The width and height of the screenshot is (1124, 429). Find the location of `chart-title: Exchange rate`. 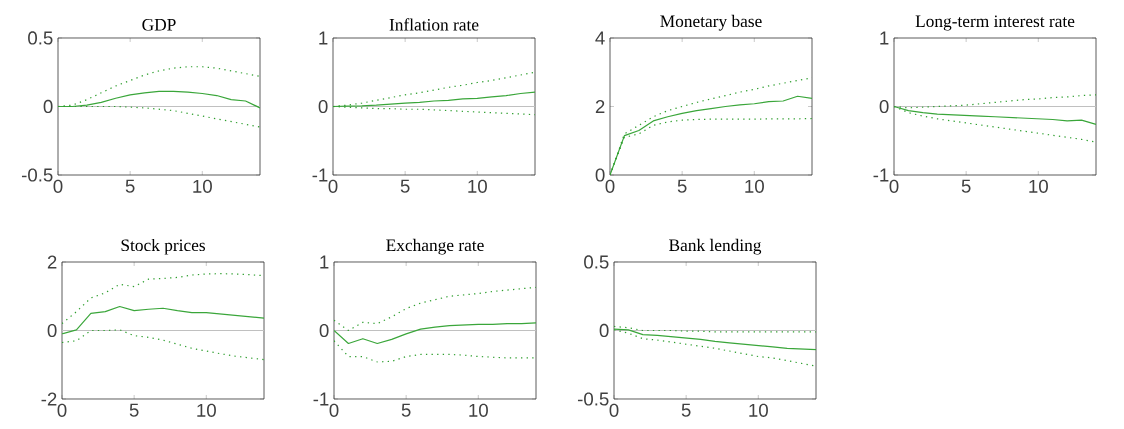

chart-title: Exchange rate is located at coordinates (435, 246).